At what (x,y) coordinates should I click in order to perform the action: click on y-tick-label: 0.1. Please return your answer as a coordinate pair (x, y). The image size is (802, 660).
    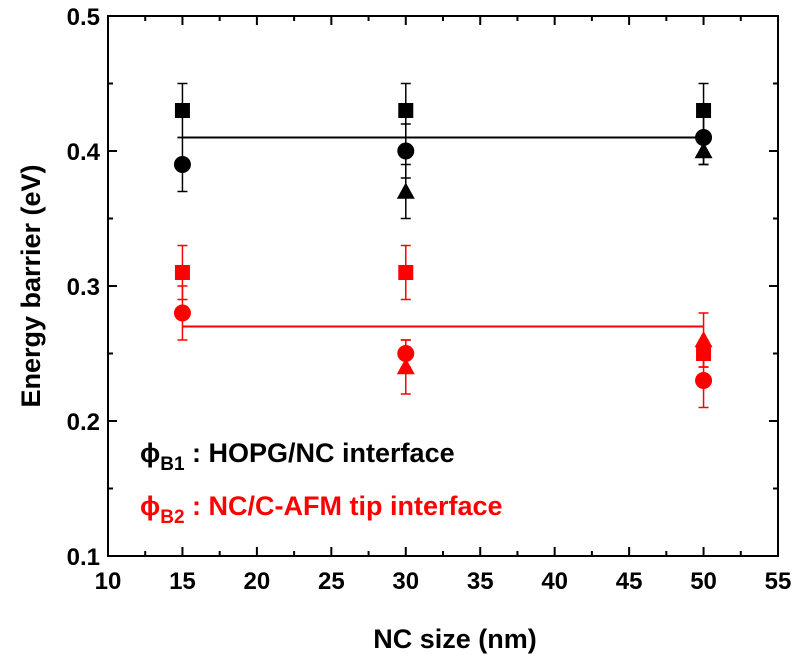
    Looking at the image, I should click on (83, 557).